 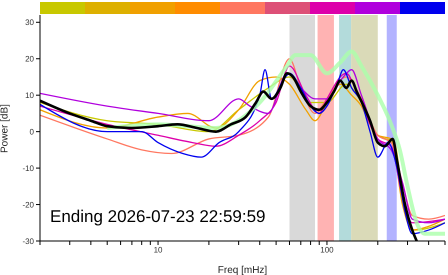 What do you see at coordinates (327, 250) in the screenshot?
I see `x-tick-label: 100` at bounding box center [327, 250].